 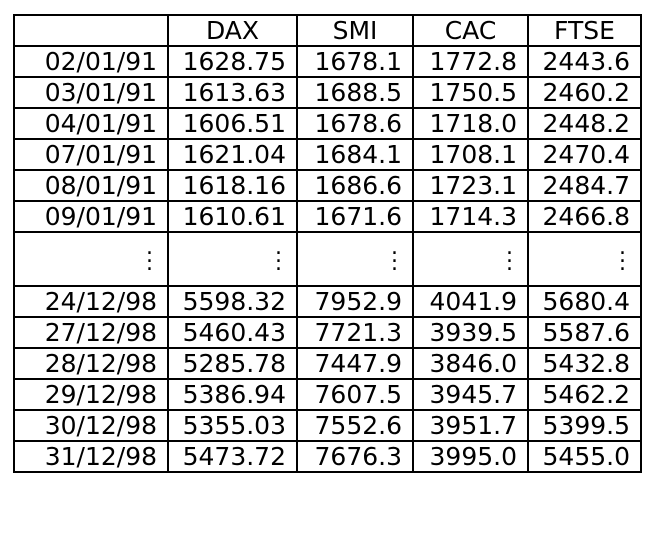 What do you see at coordinates (91, 425) in the screenshot?
I see `date-cell: 30/12/98` at bounding box center [91, 425].